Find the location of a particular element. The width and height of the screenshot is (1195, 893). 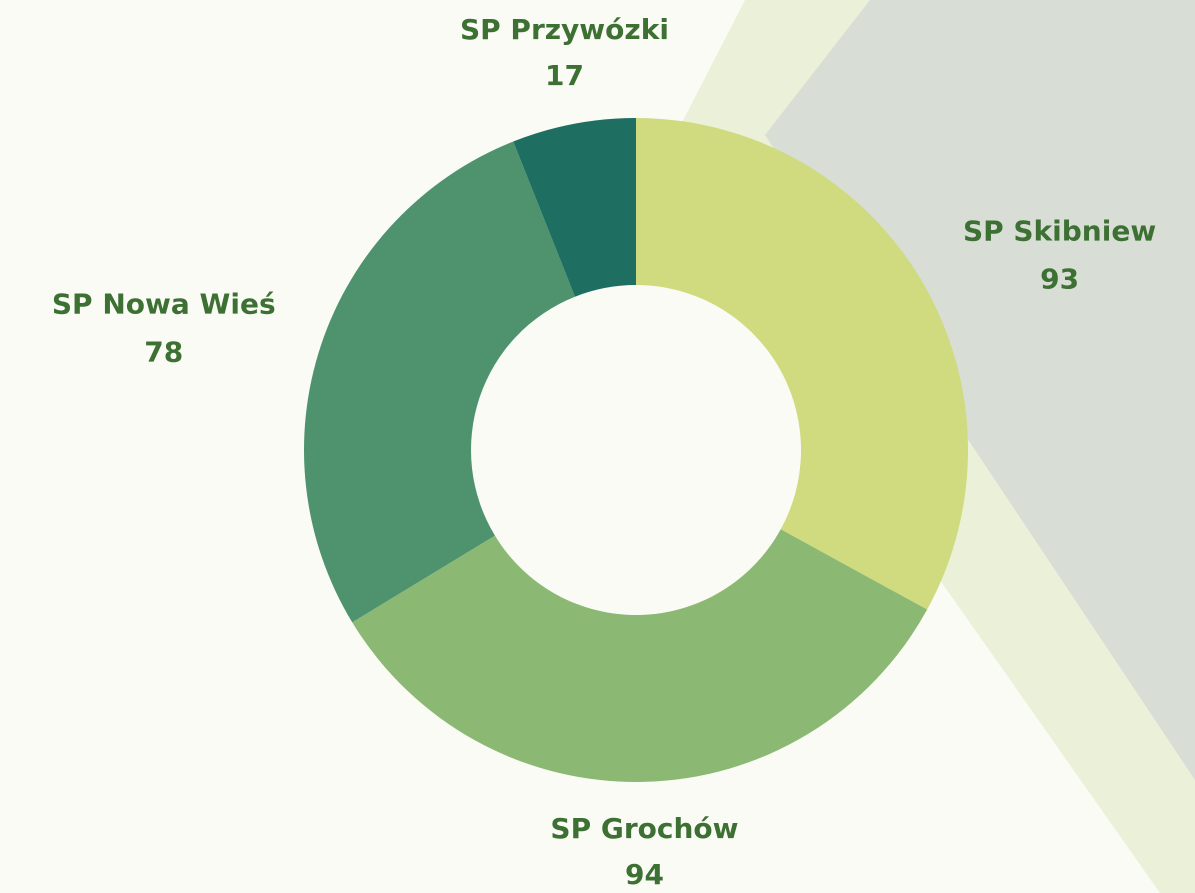

slice-value: 94 is located at coordinates (644, 874).